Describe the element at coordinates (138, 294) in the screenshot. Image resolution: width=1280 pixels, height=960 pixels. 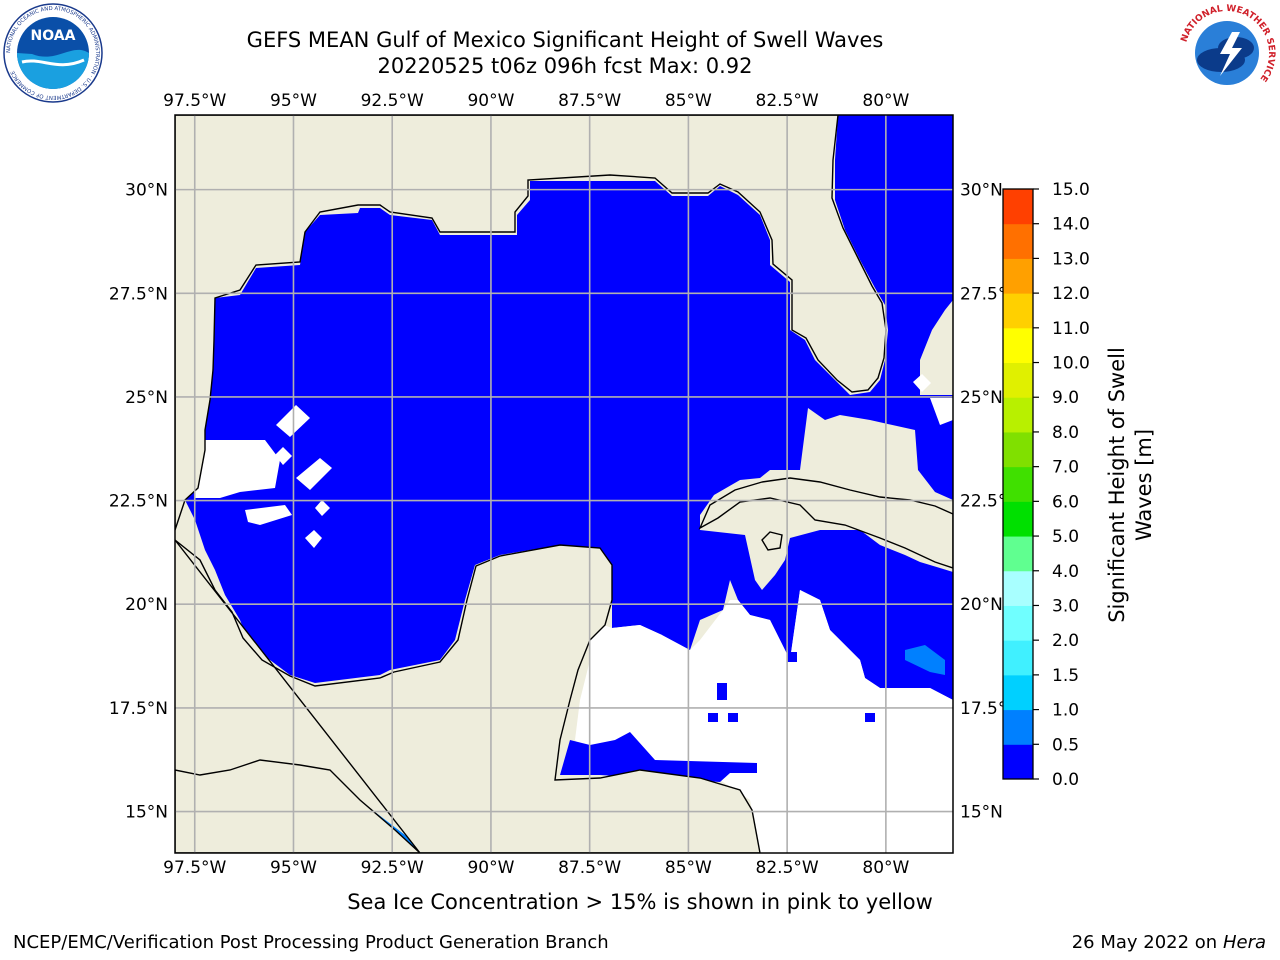
I see `lat-label-left: 27.5°N` at that location.